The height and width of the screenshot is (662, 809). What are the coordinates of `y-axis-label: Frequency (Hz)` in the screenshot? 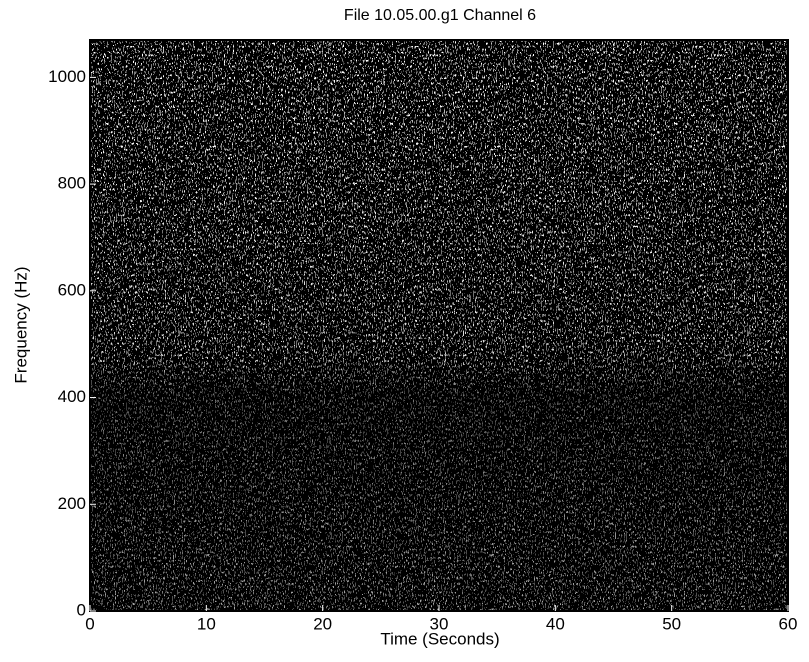 It's located at (20, 324).